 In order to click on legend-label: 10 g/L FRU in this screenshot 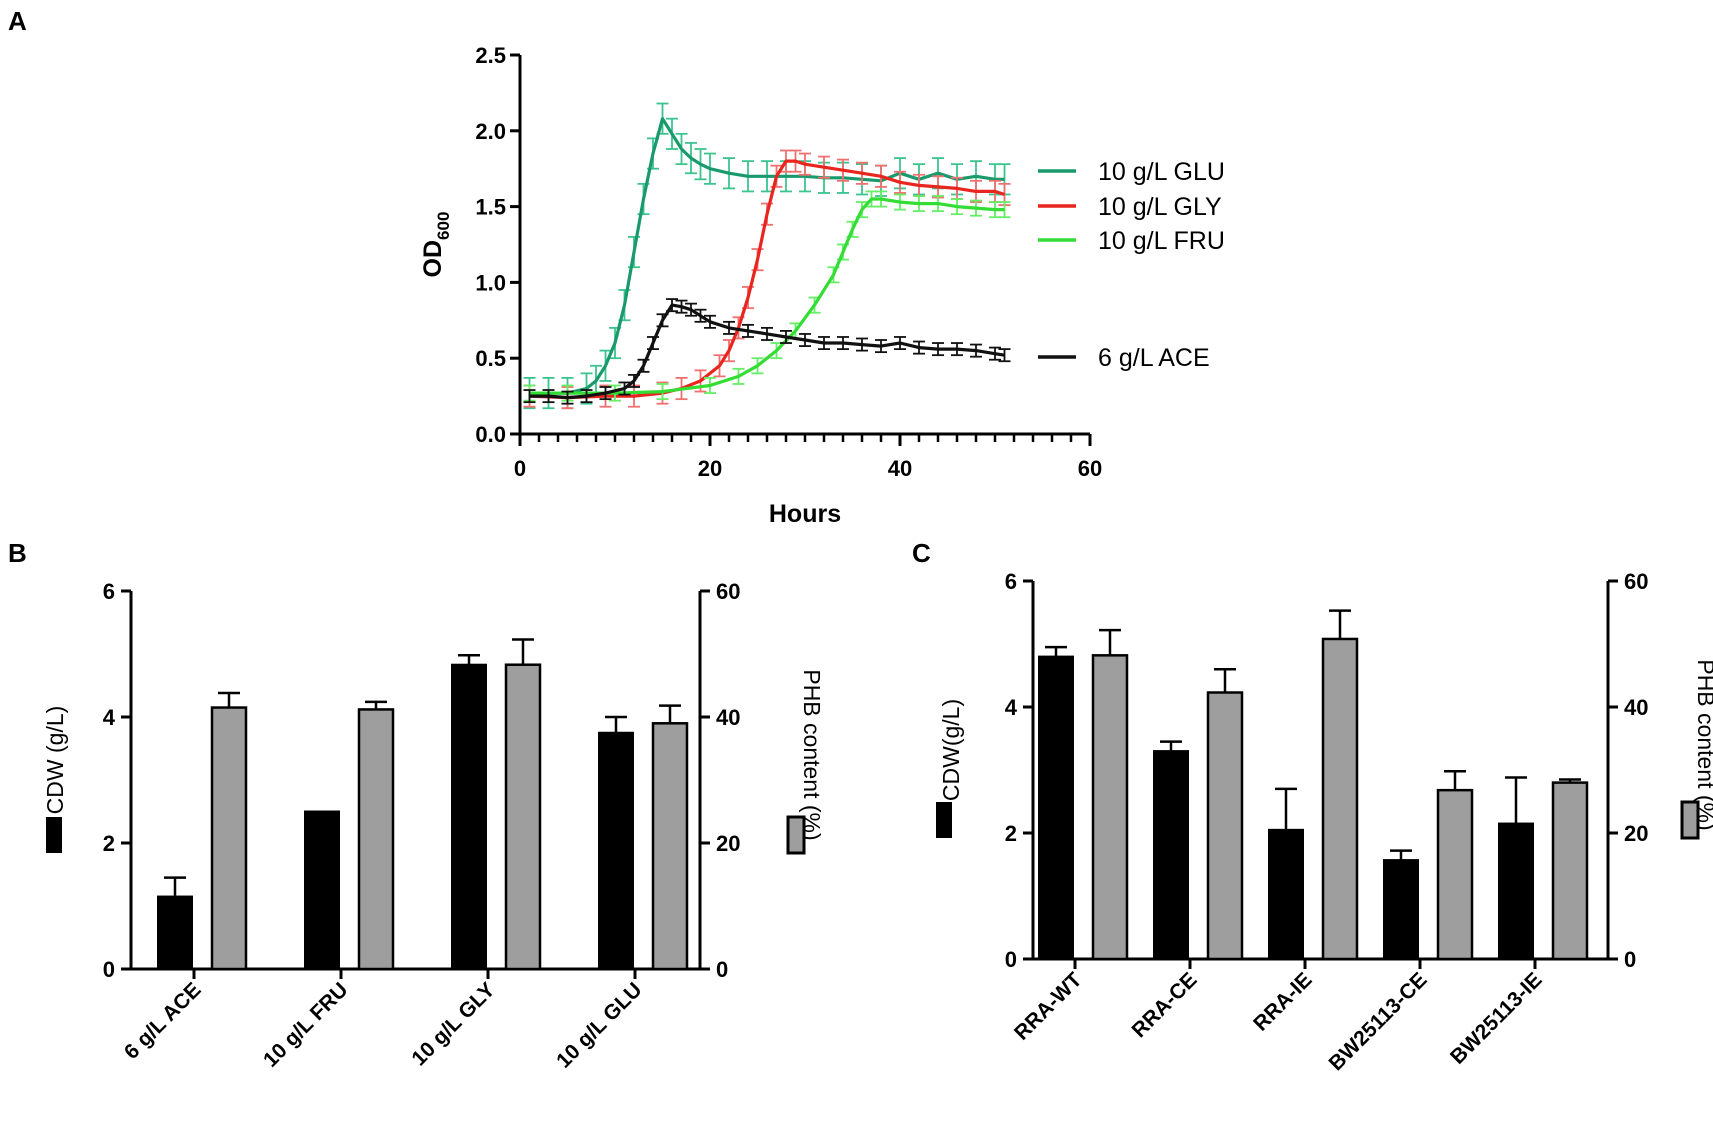, I will do `click(1161, 241)`.